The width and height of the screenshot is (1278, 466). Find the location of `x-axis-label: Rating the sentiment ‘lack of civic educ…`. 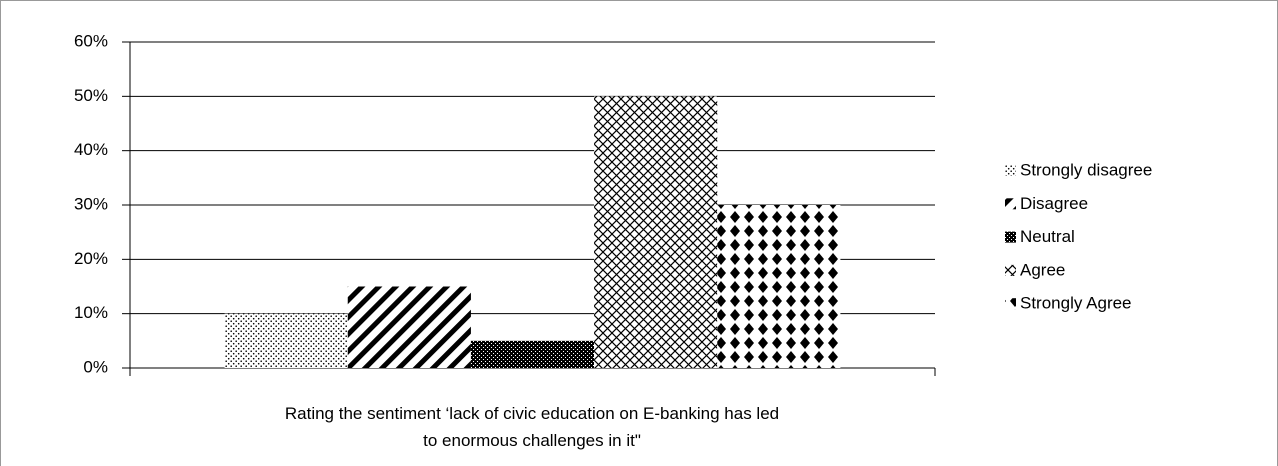

x-axis-label: Rating the sentiment ‘lack of civic educ… is located at coordinates (532, 427).